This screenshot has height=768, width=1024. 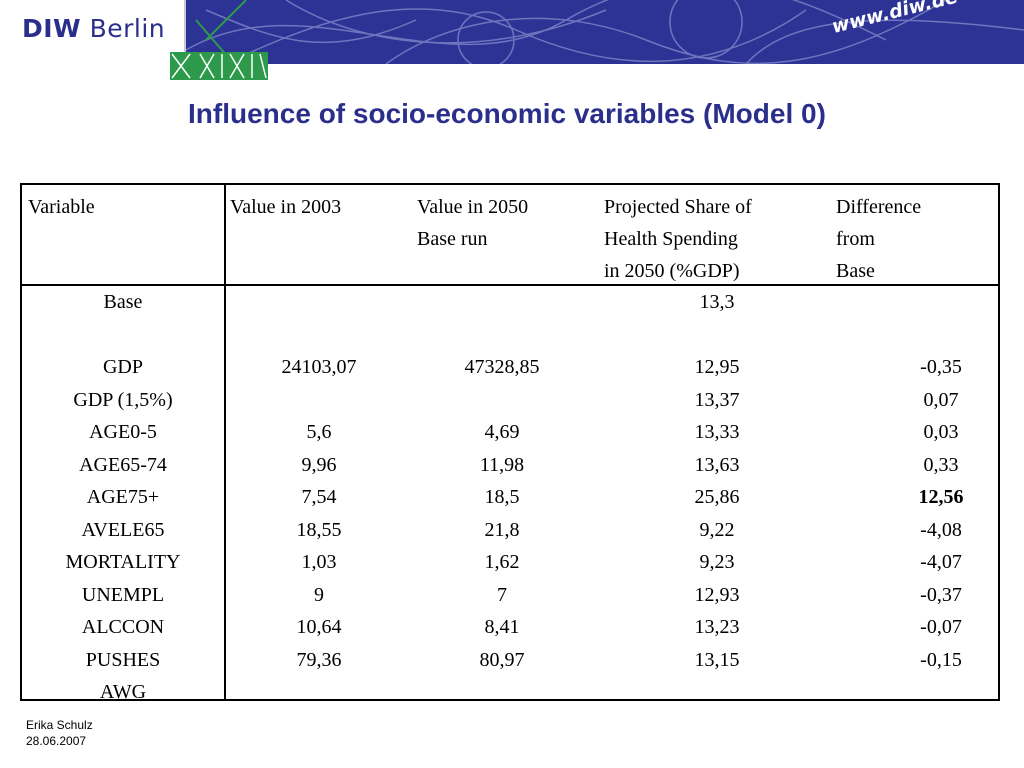 I want to click on diw-logo: DIW Berlin, so click(x=93, y=28).